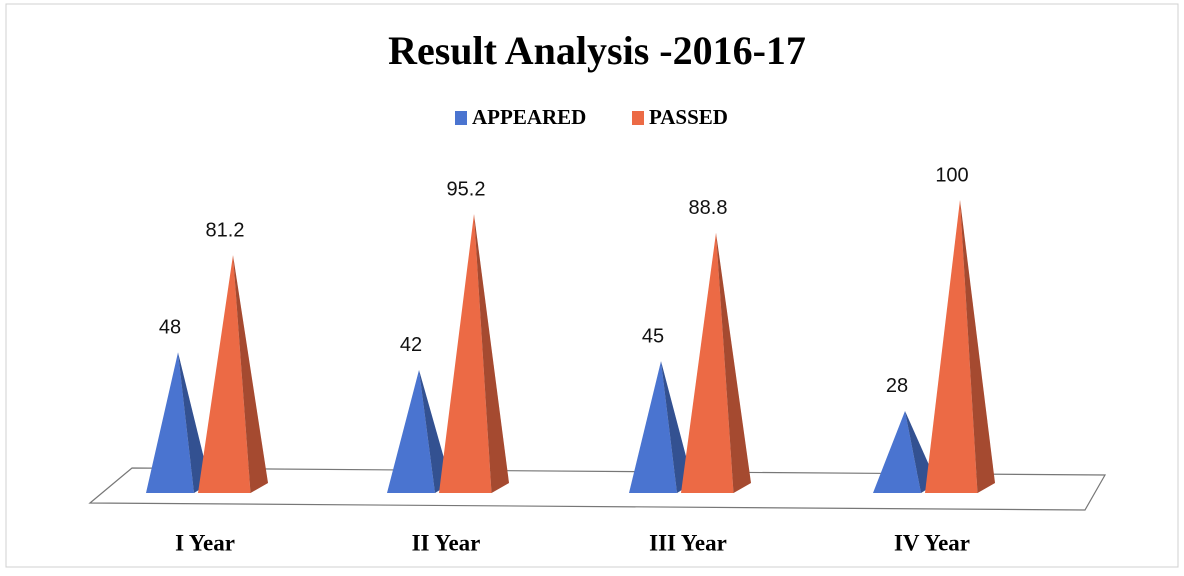 The width and height of the screenshot is (1184, 576). Describe the element at coordinates (170, 328) in the screenshot. I see `data-label: 48` at that location.